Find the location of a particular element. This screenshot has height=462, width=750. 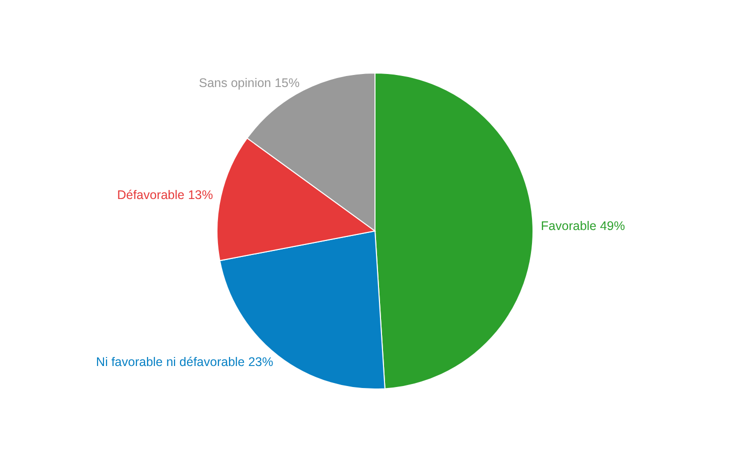

slice-label: Sans opinion 15% is located at coordinates (249, 83).